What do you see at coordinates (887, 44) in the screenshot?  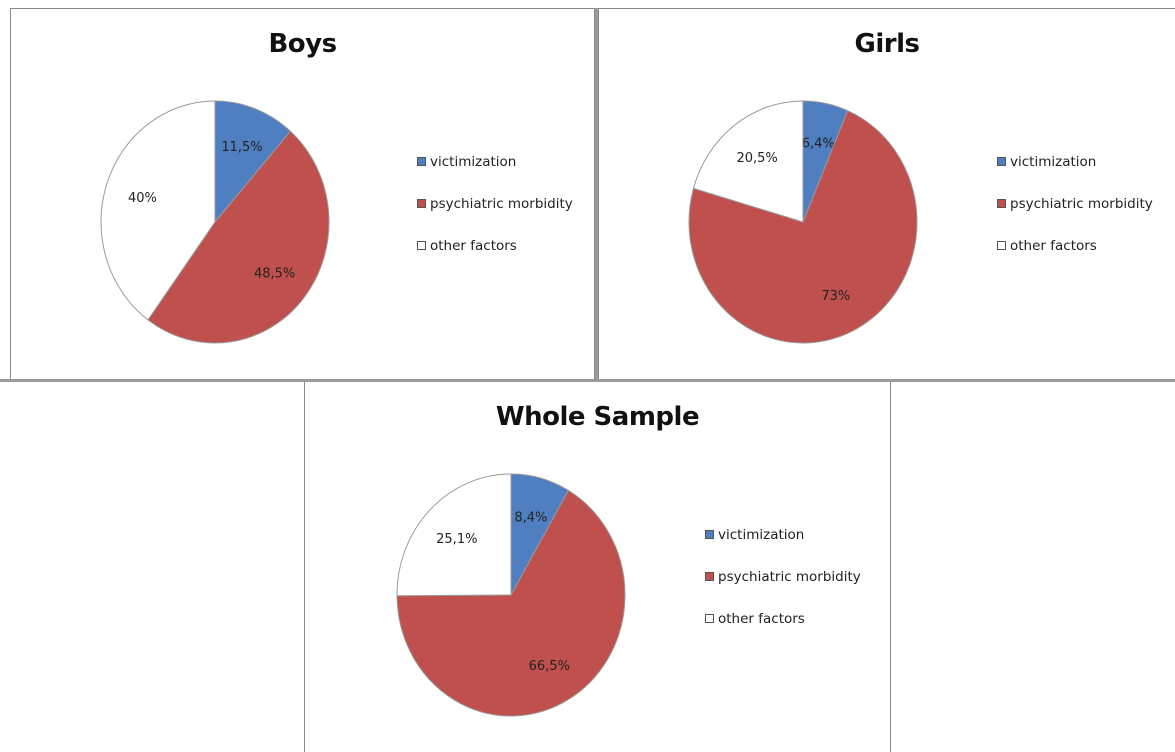 I see `chart-title: Girls` at bounding box center [887, 44].